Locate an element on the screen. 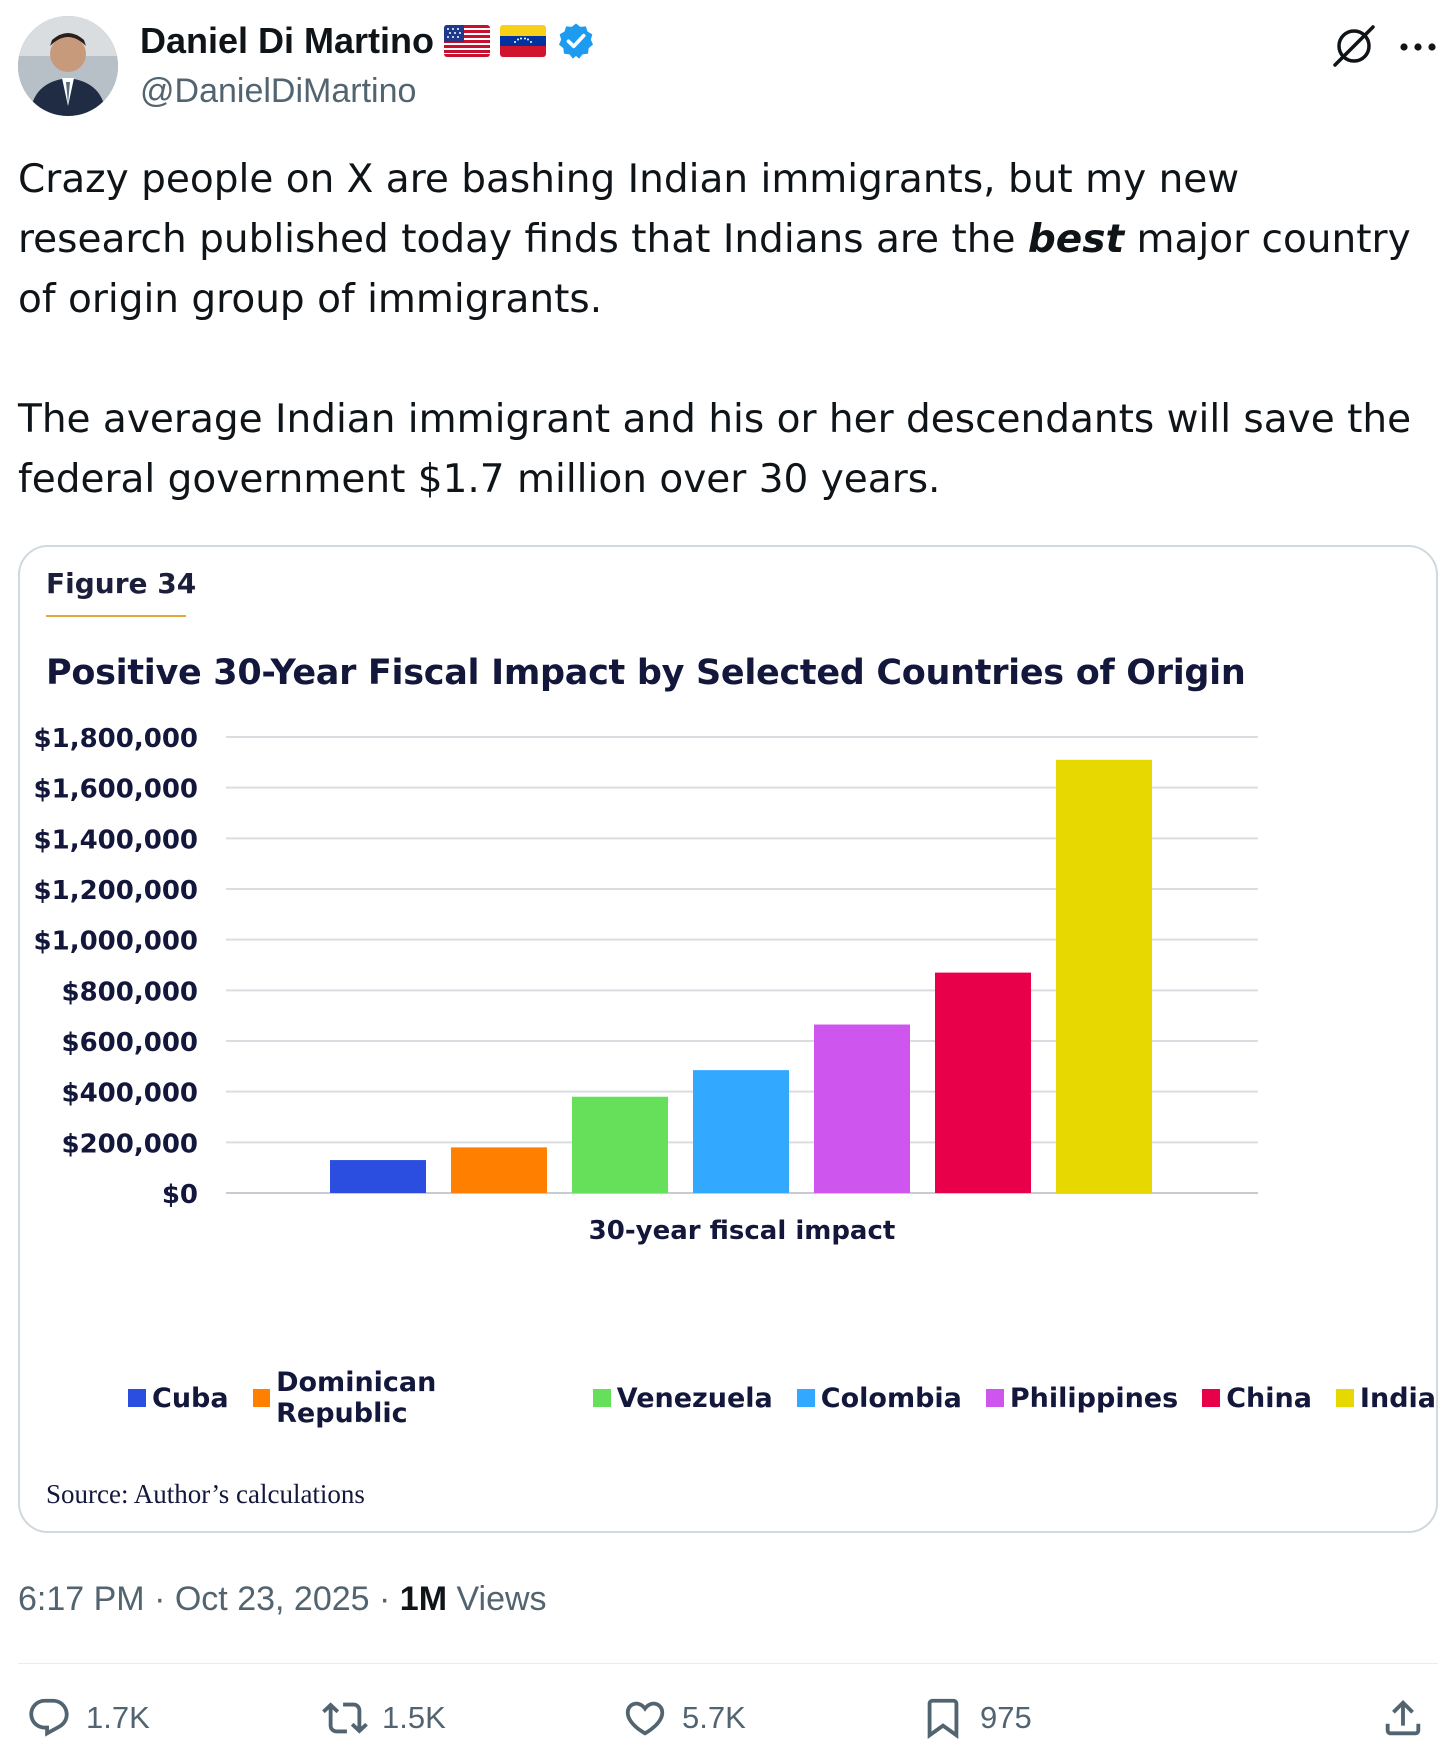 The width and height of the screenshot is (1456, 1749). legend-label: Dominican Republic is located at coordinates (356, 1398).